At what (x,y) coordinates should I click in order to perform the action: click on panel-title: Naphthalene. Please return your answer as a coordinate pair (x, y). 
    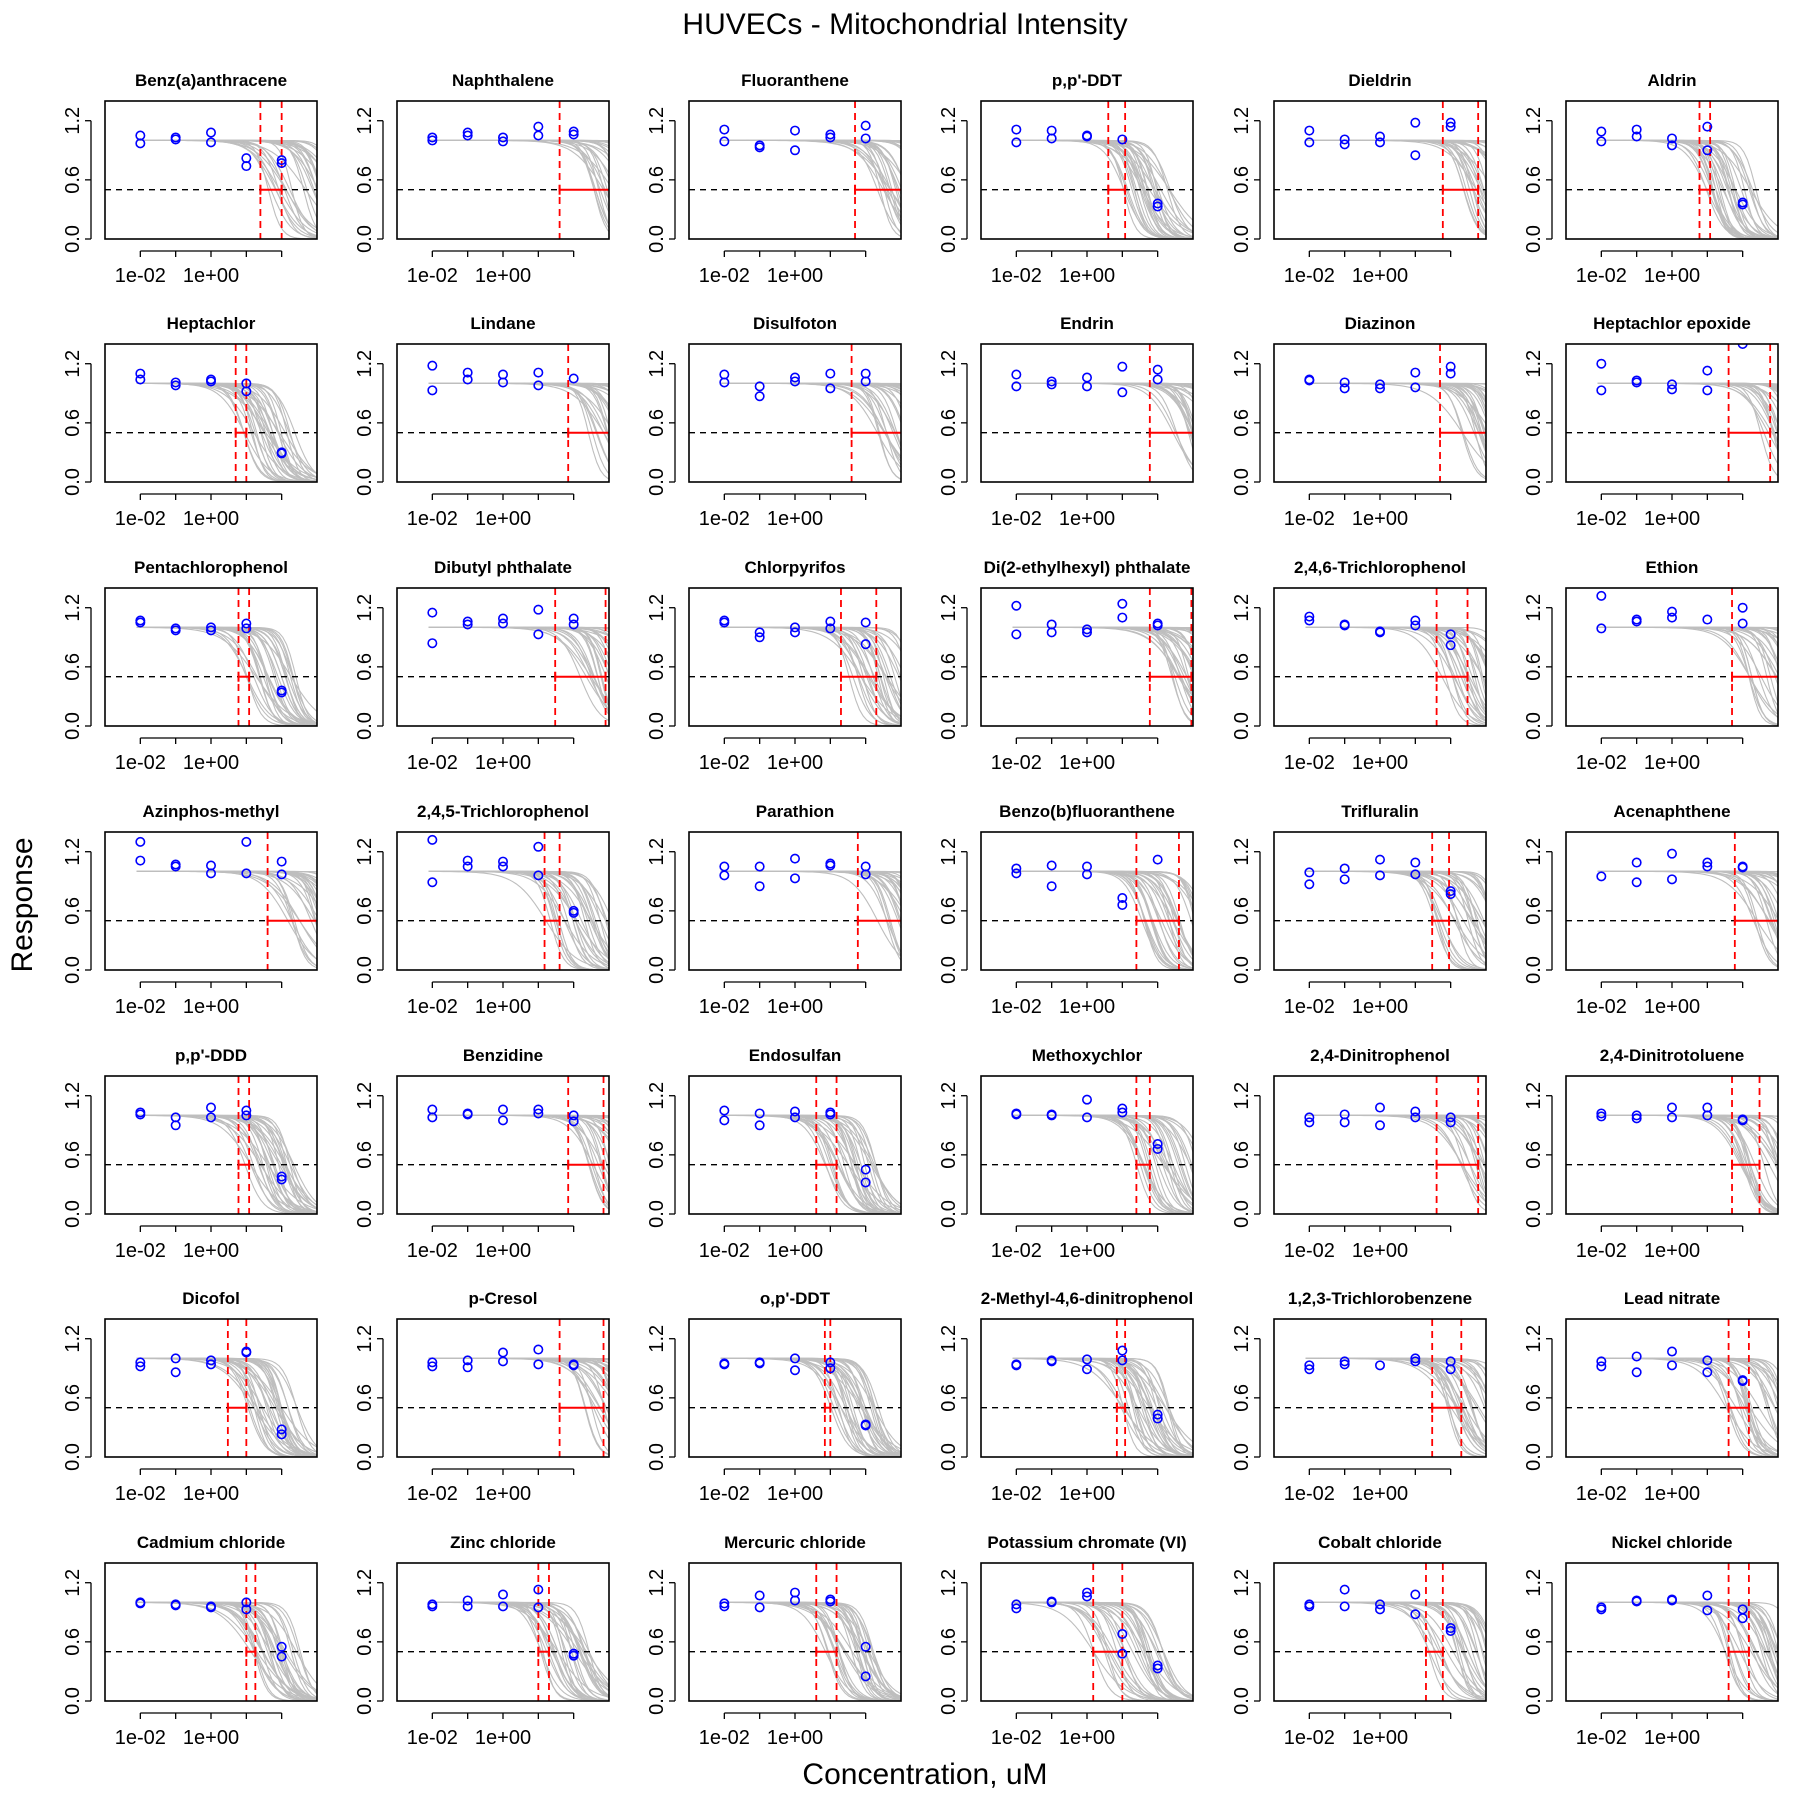
    Looking at the image, I should click on (503, 80).